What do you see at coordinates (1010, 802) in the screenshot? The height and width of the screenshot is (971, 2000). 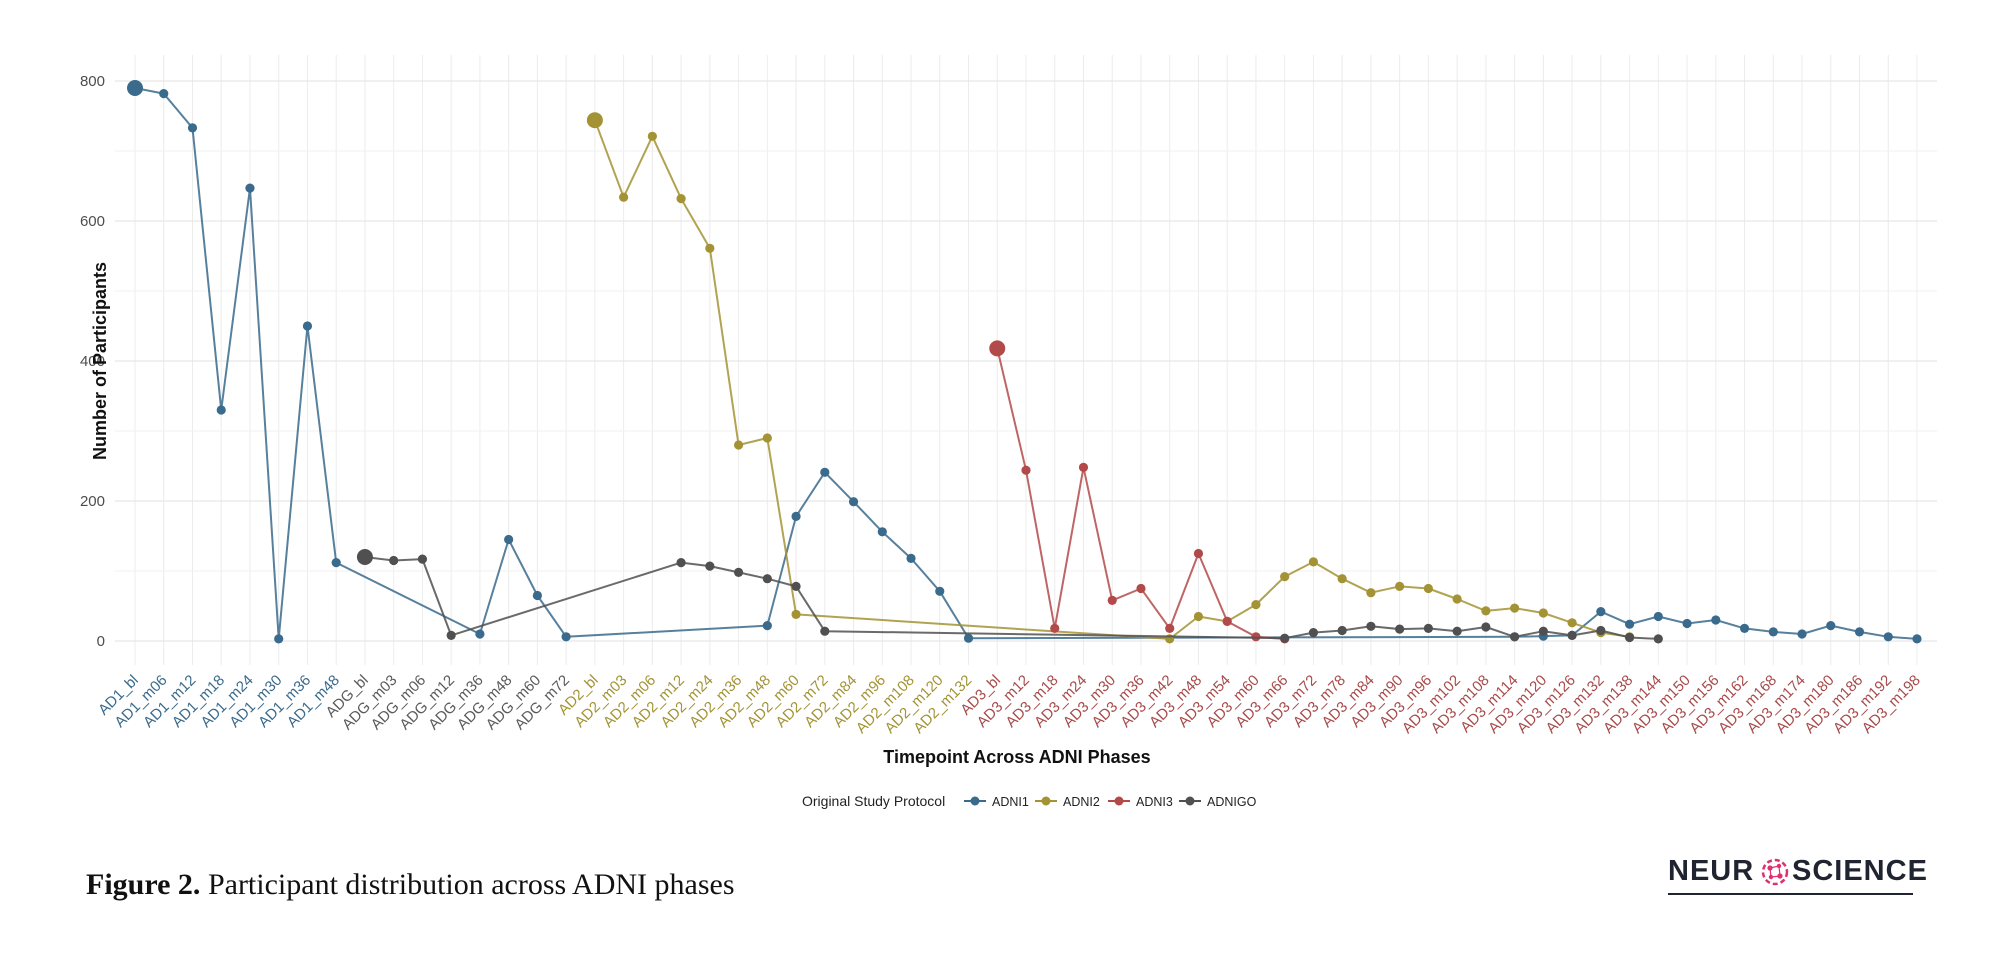 I see `legend-item-label: ADNI1` at bounding box center [1010, 802].